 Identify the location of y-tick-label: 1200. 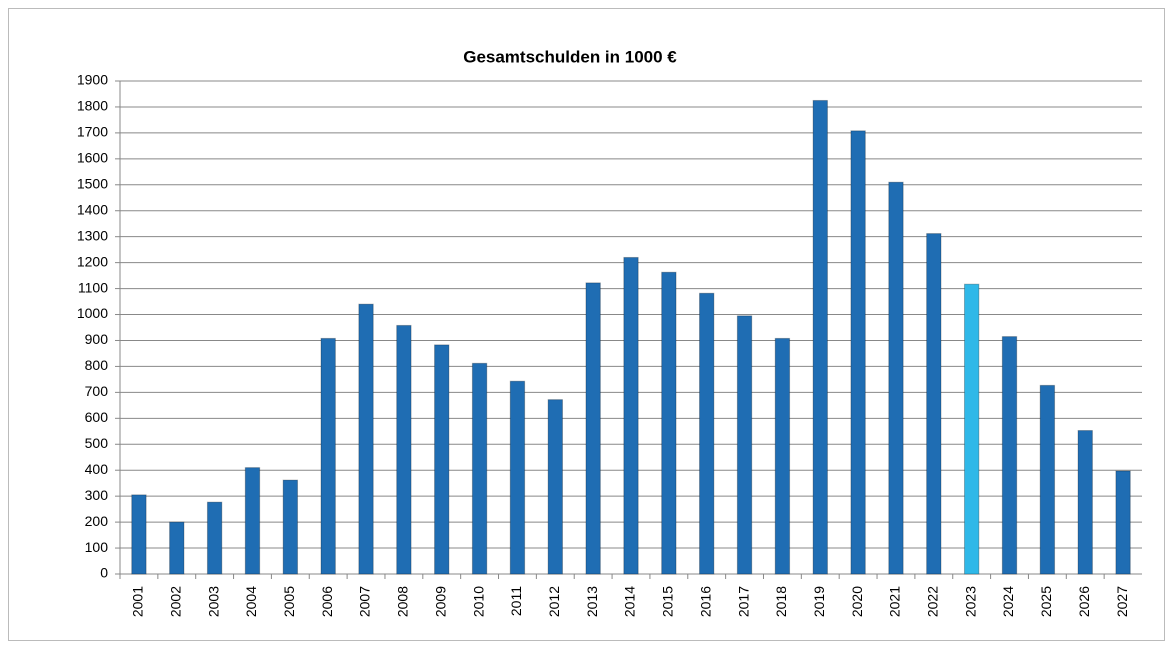
(92, 261).